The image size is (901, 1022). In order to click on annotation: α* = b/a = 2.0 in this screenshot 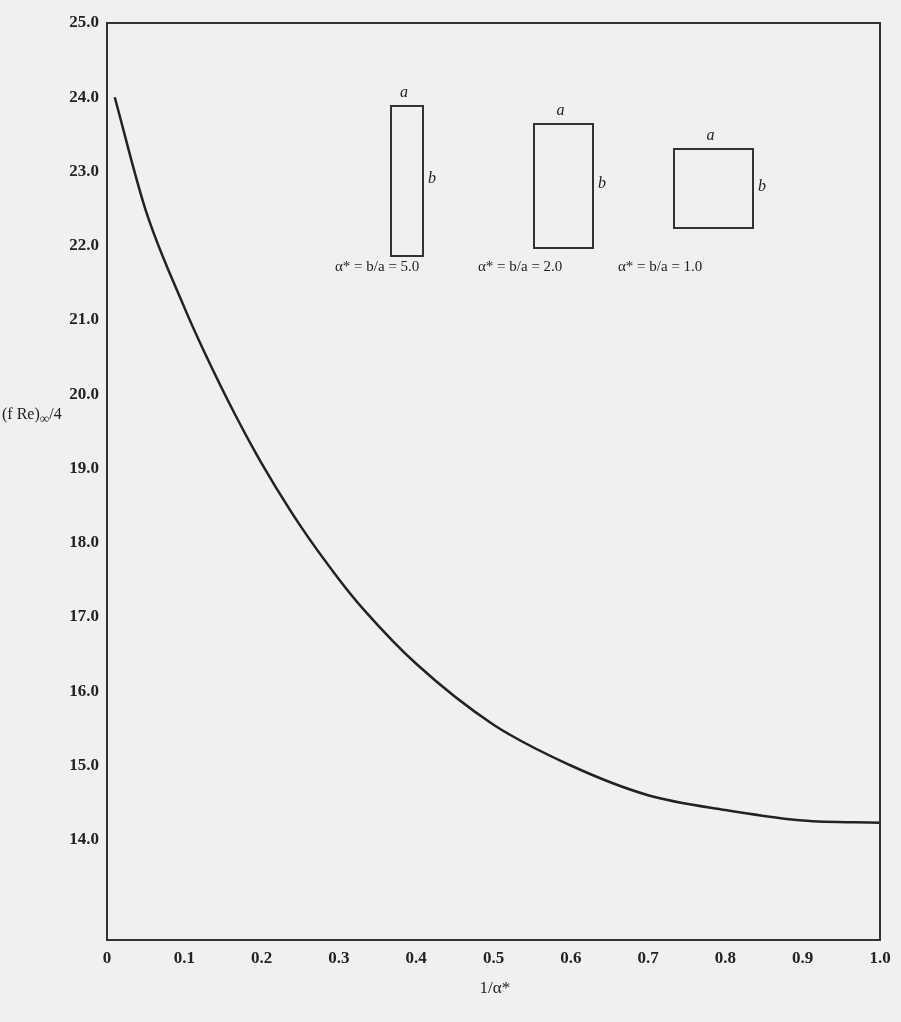, I will do `click(520, 266)`.